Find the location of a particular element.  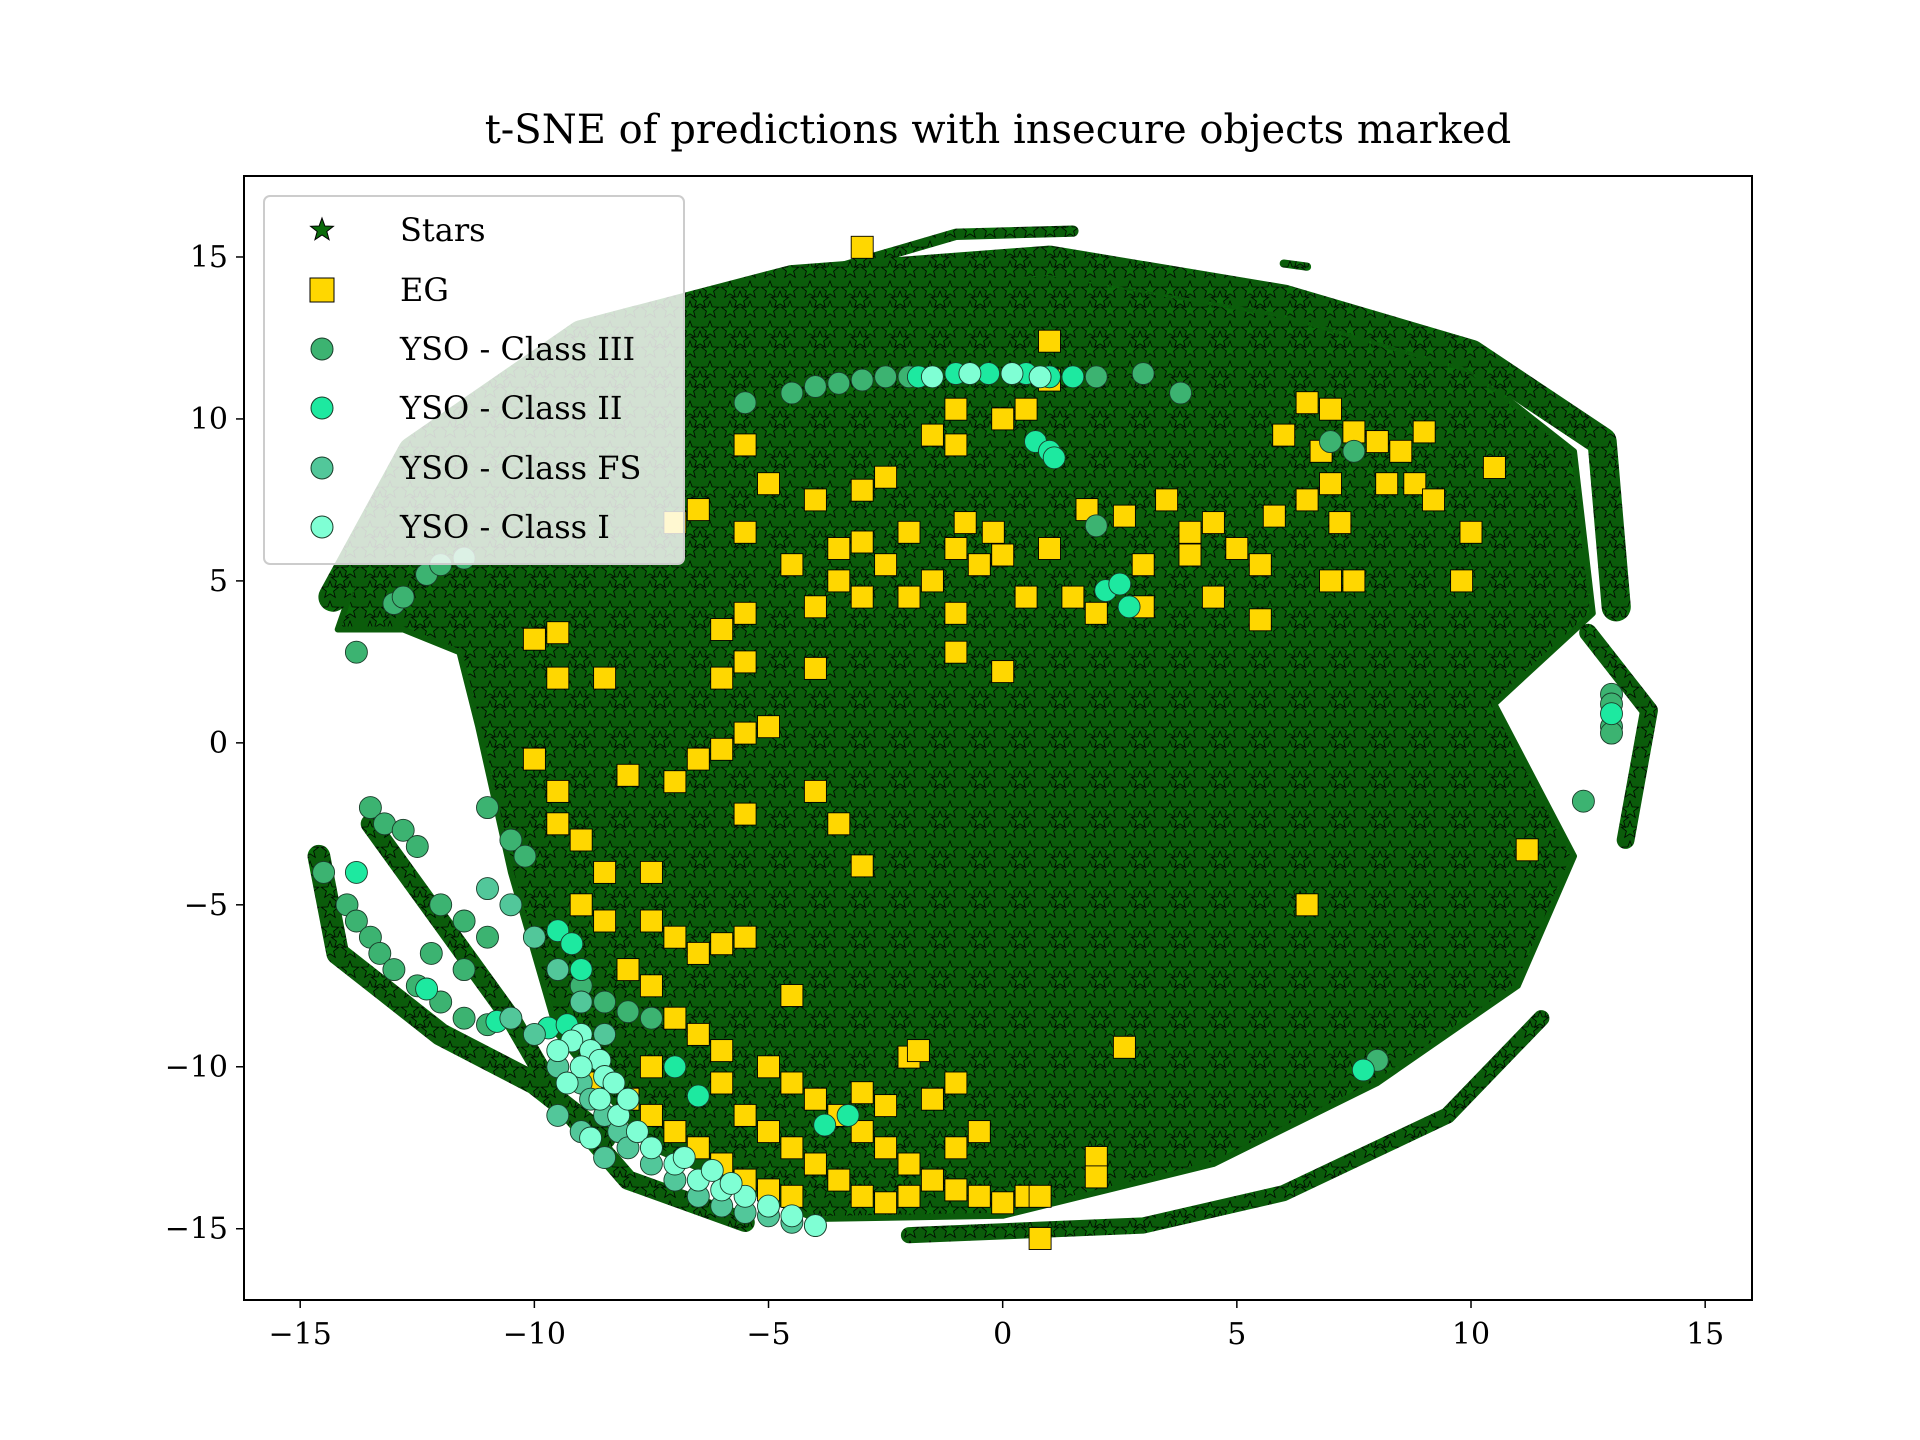

x-tick-label: −5 is located at coordinates (768, 1334).